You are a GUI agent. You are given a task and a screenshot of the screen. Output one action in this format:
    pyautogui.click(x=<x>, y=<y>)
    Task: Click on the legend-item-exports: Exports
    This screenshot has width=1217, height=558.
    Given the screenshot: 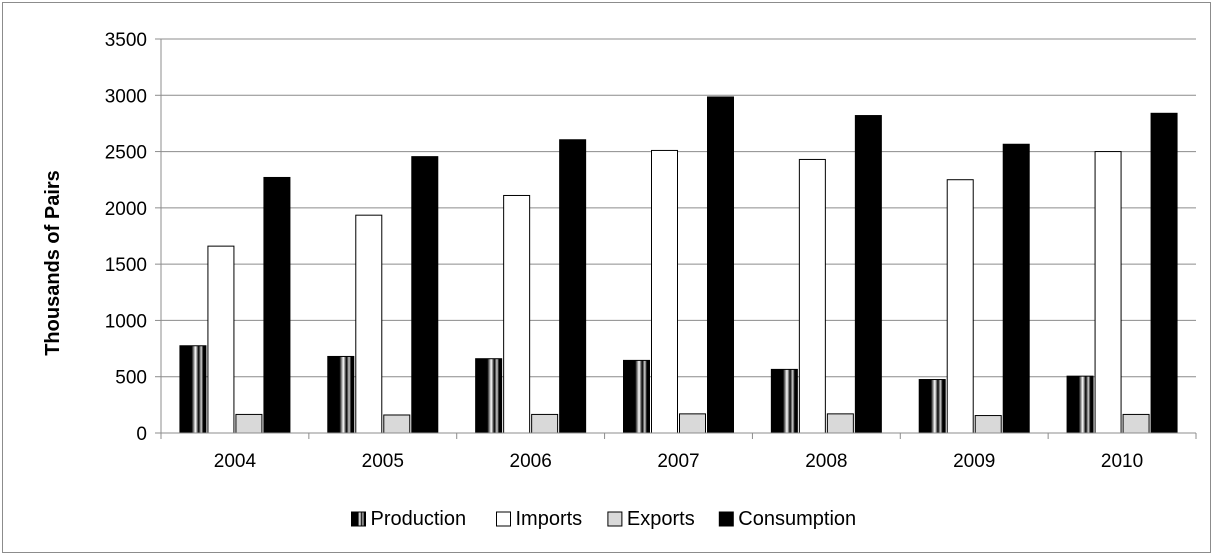 What is the action you would take?
    pyautogui.click(x=651, y=519)
    